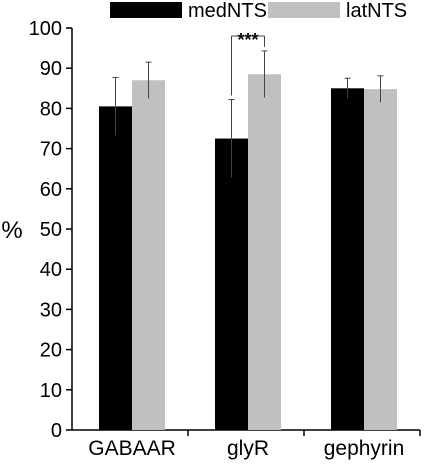 The image size is (425, 465). What do you see at coordinates (227, 11) in the screenshot?
I see `legend-label-medNTS: medNTS` at bounding box center [227, 11].